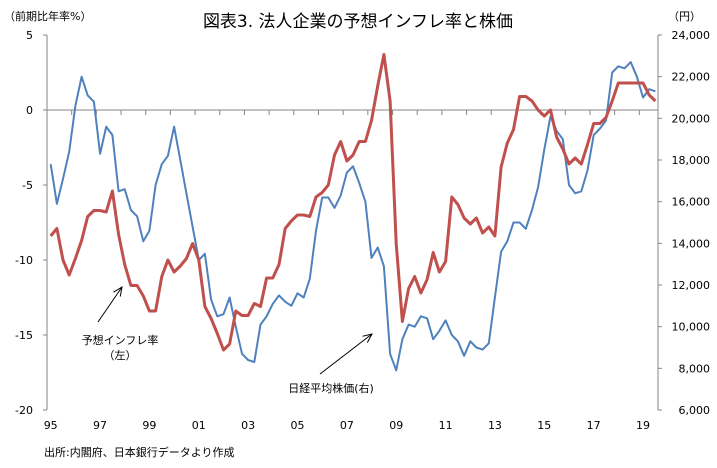  Describe the element at coordinates (345, 354) in the screenshot. I see `stock-annotation-arrow` at that location.